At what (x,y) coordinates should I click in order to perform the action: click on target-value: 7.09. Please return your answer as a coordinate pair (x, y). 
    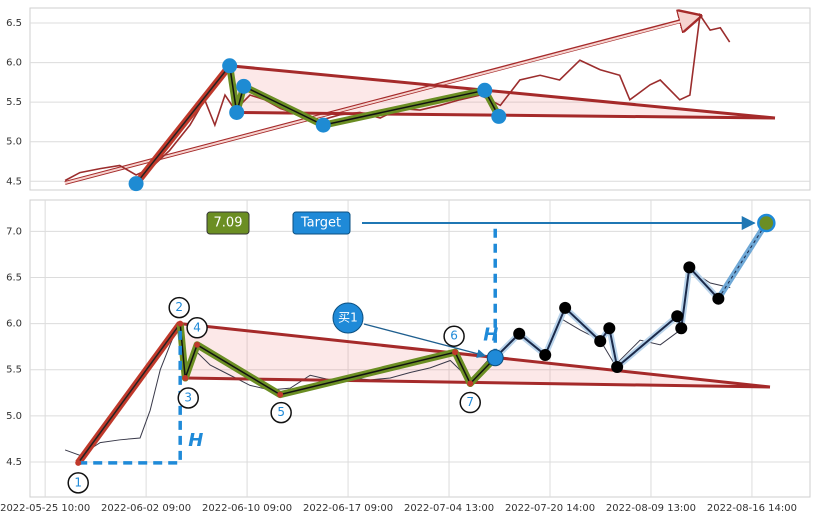
    Looking at the image, I should click on (228, 223).